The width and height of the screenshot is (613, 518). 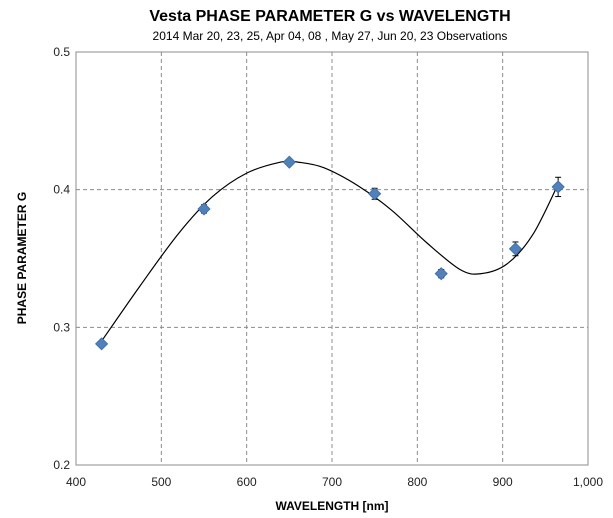 What do you see at coordinates (61, 190) in the screenshot?
I see `y-tick-label: 0.4` at bounding box center [61, 190].